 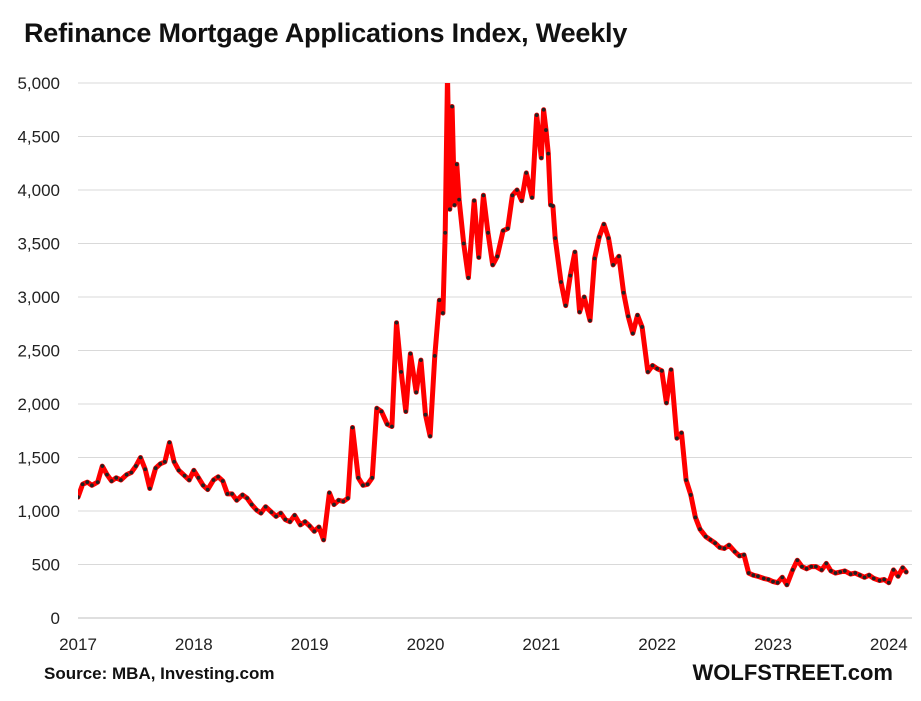 I want to click on x-tick-label: 2020, so click(x=426, y=644).